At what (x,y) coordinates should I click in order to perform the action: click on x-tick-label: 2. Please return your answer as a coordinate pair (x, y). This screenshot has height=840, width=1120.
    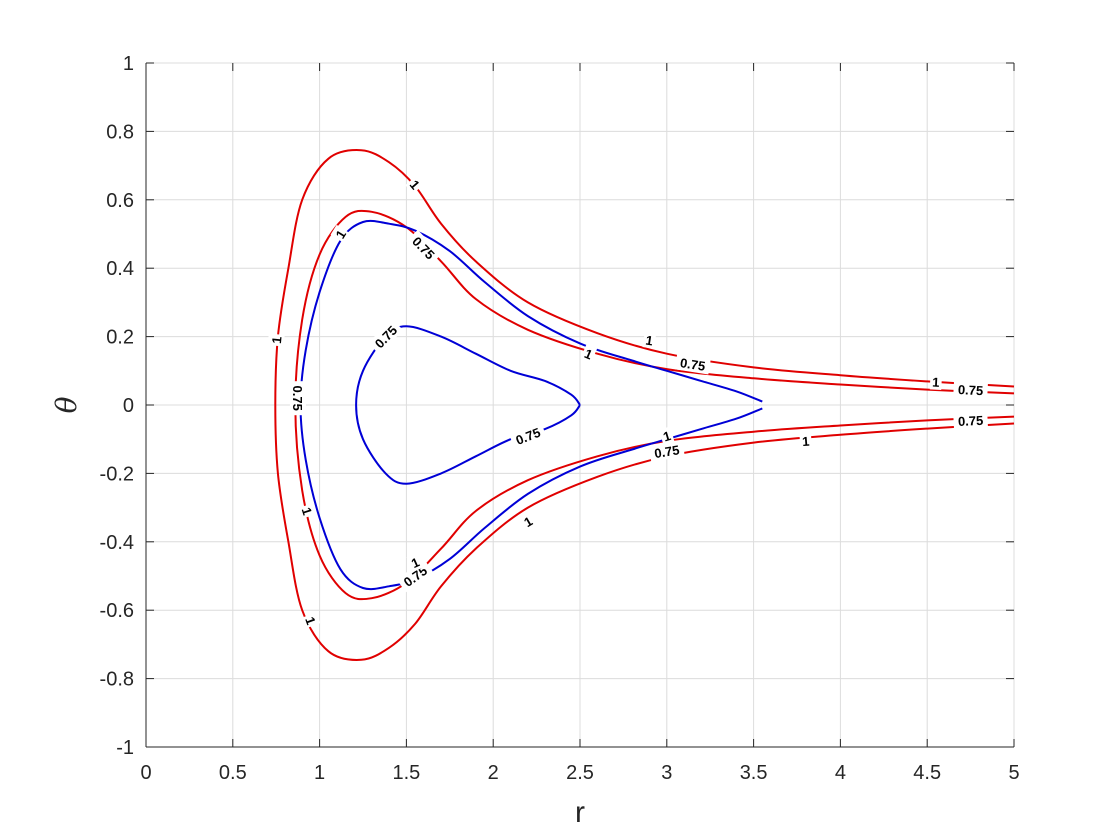
    Looking at the image, I should click on (493, 773).